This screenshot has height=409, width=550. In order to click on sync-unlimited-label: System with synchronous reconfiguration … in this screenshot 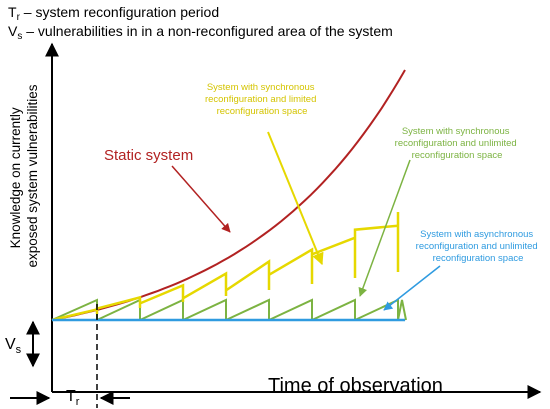, I will do `click(457, 143)`.